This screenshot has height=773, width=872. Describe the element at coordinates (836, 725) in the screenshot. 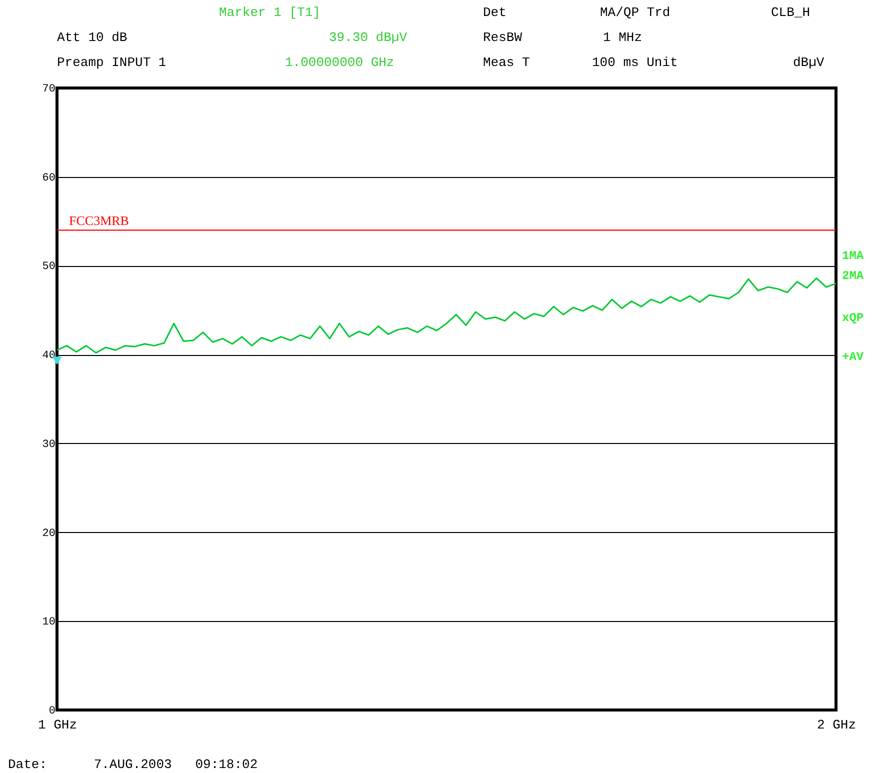

I see `x-tick-label: 2 GHz` at that location.